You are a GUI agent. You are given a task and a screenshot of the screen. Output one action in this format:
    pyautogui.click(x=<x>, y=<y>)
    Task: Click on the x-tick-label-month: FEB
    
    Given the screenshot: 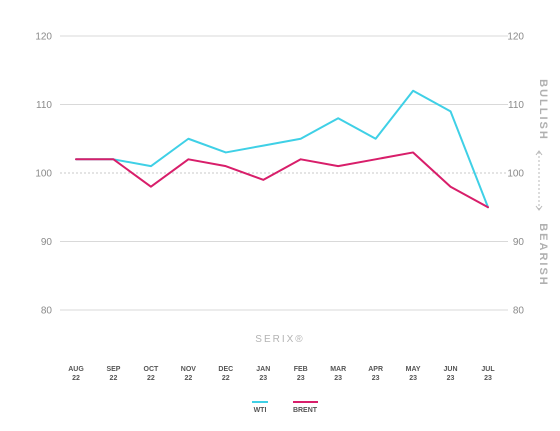 What is the action you would take?
    pyautogui.click(x=301, y=369)
    